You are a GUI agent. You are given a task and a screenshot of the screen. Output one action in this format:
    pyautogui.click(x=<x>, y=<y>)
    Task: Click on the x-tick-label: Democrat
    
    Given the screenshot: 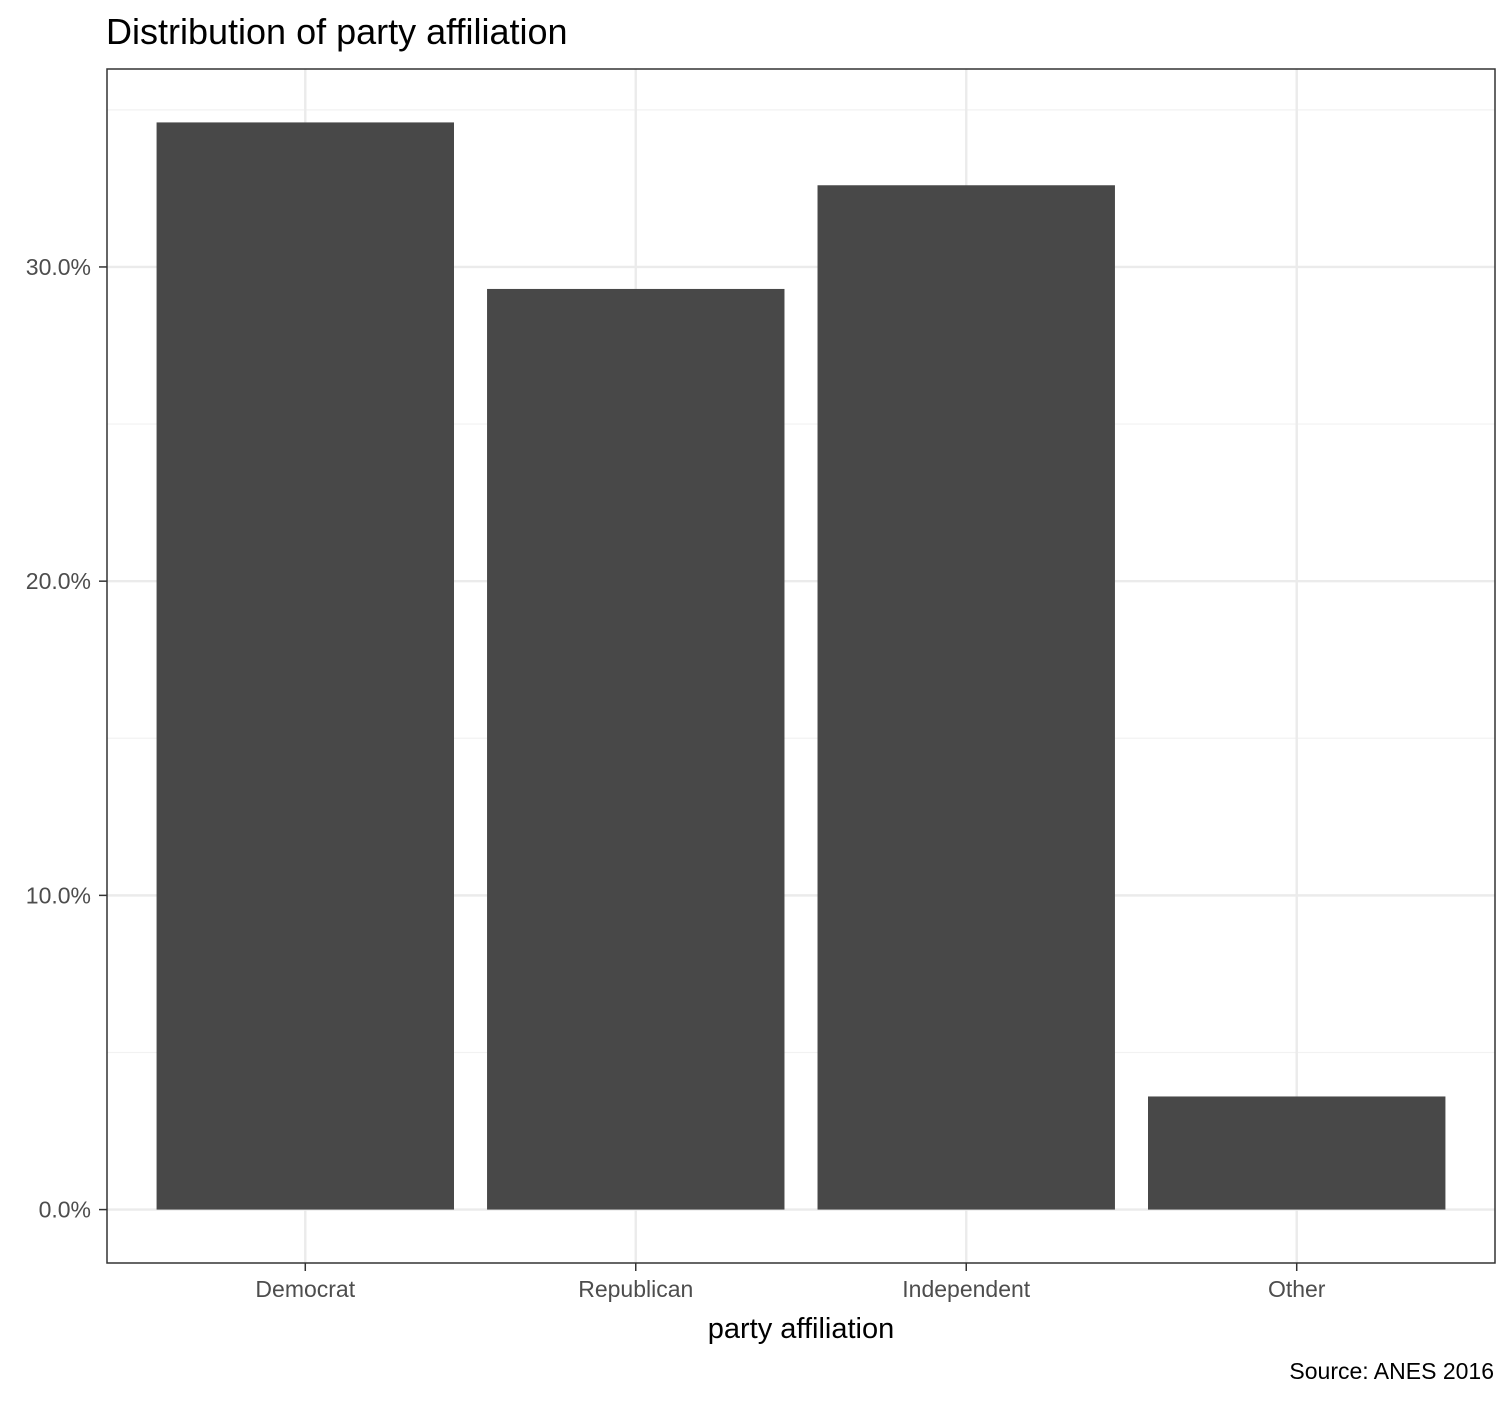 What is the action you would take?
    pyautogui.click(x=305, y=1289)
    